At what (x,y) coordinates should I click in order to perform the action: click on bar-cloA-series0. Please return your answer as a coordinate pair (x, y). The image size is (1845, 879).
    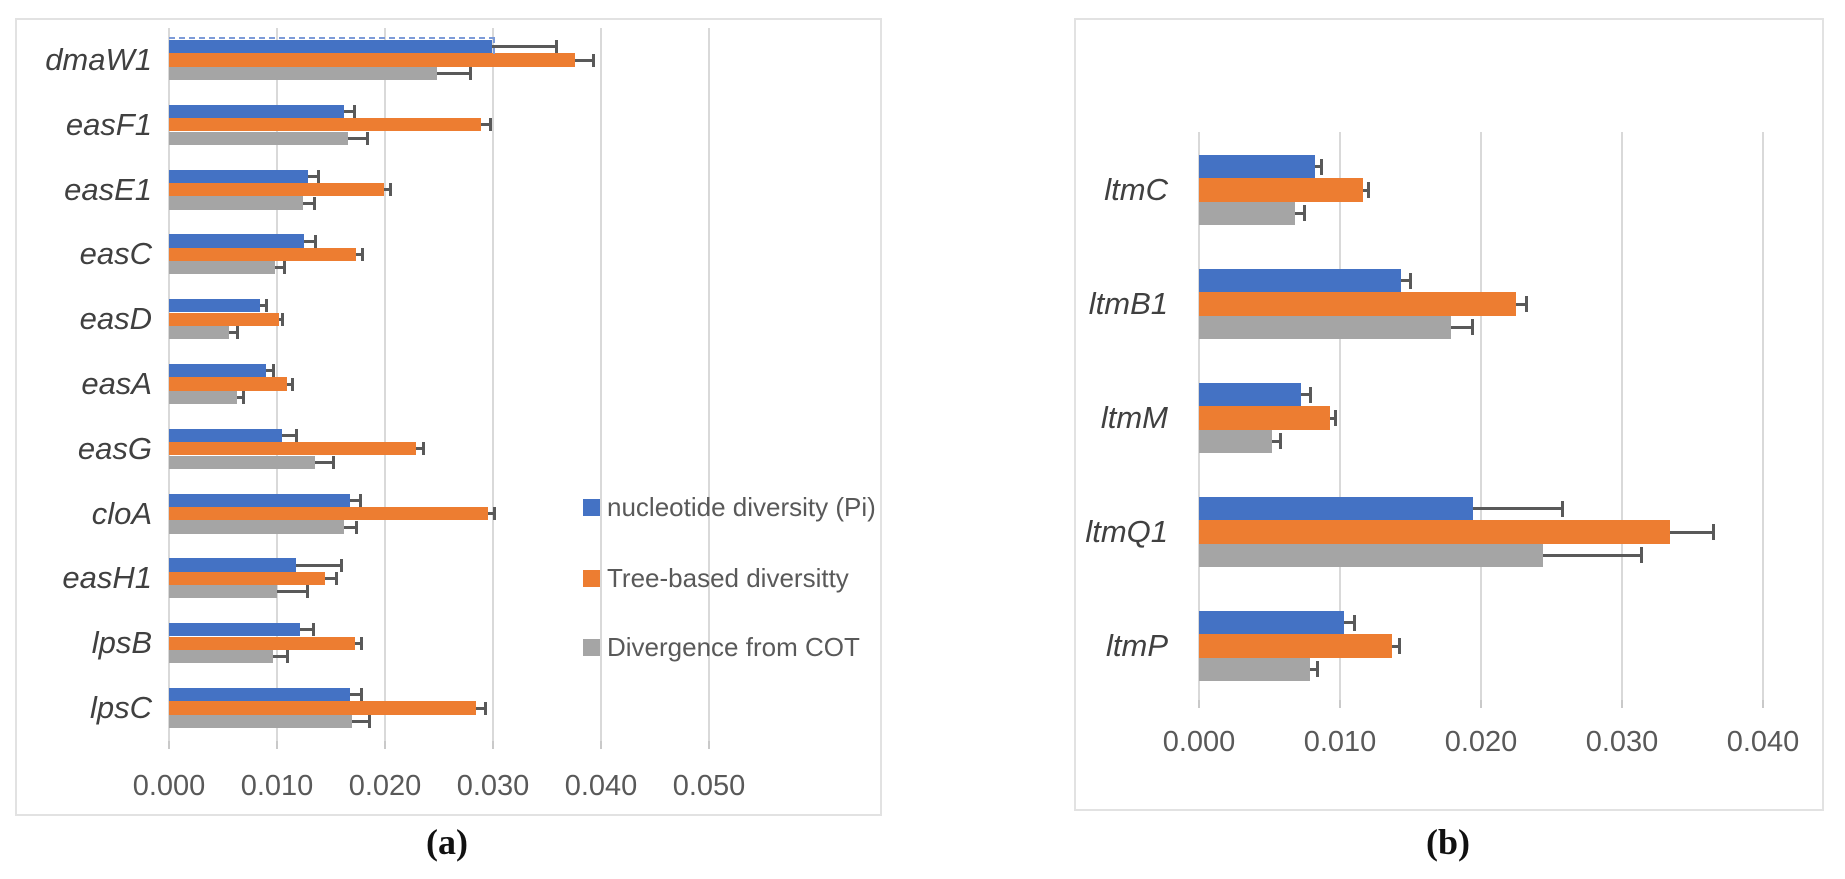
    Looking at the image, I should click on (260, 500).